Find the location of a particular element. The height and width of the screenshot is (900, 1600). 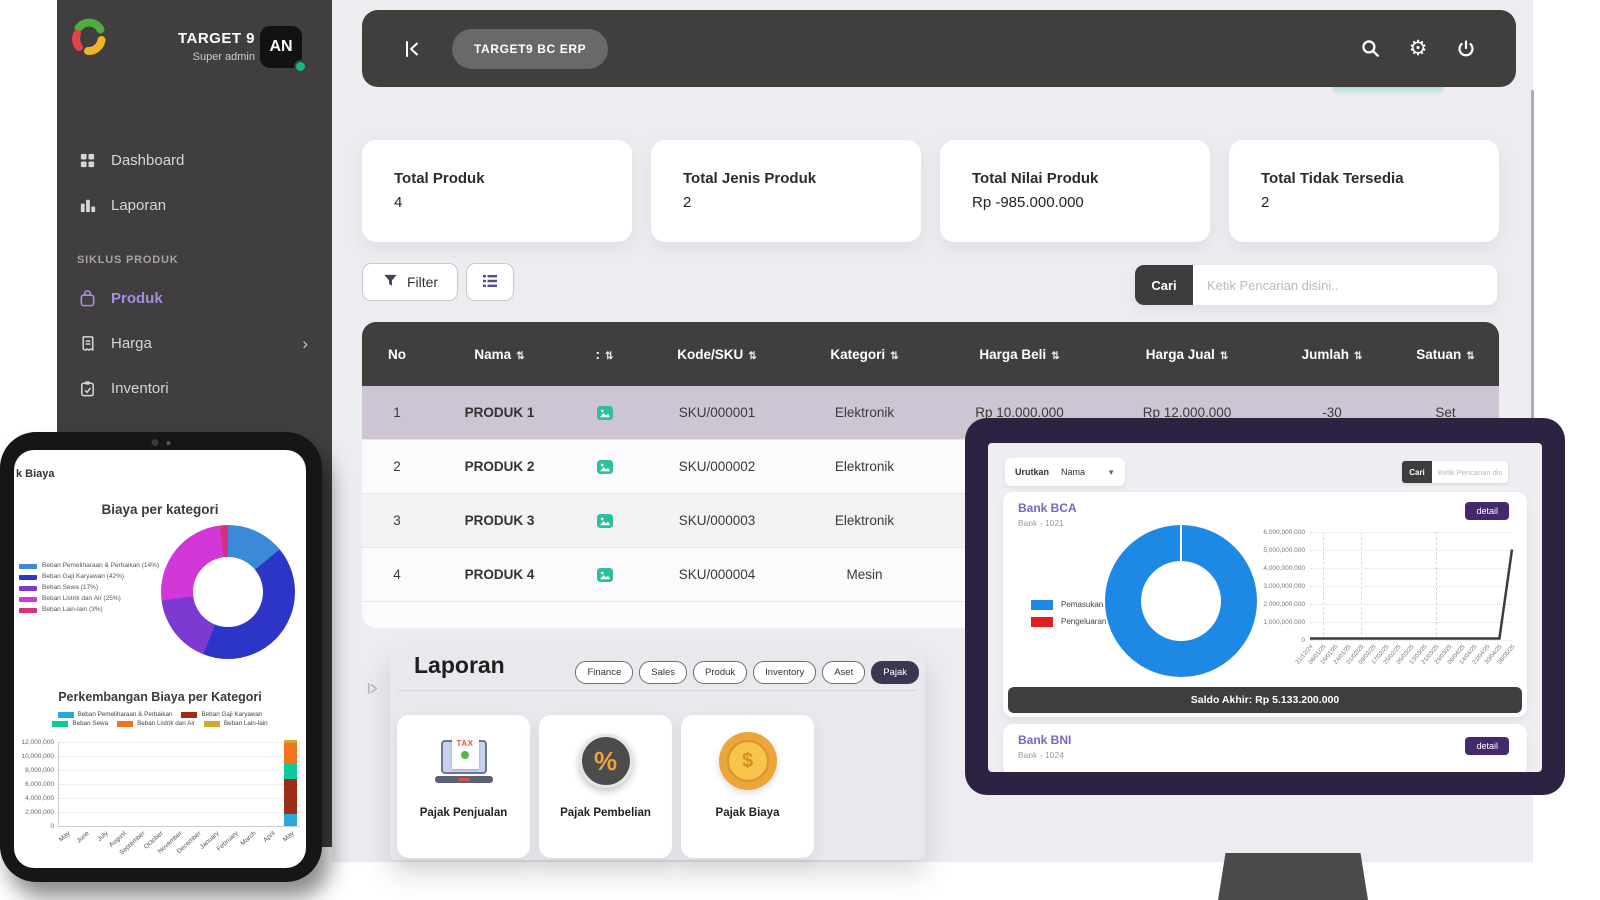

legend-item: Beban Listrik dan Air is located at coordinates (156, 724).